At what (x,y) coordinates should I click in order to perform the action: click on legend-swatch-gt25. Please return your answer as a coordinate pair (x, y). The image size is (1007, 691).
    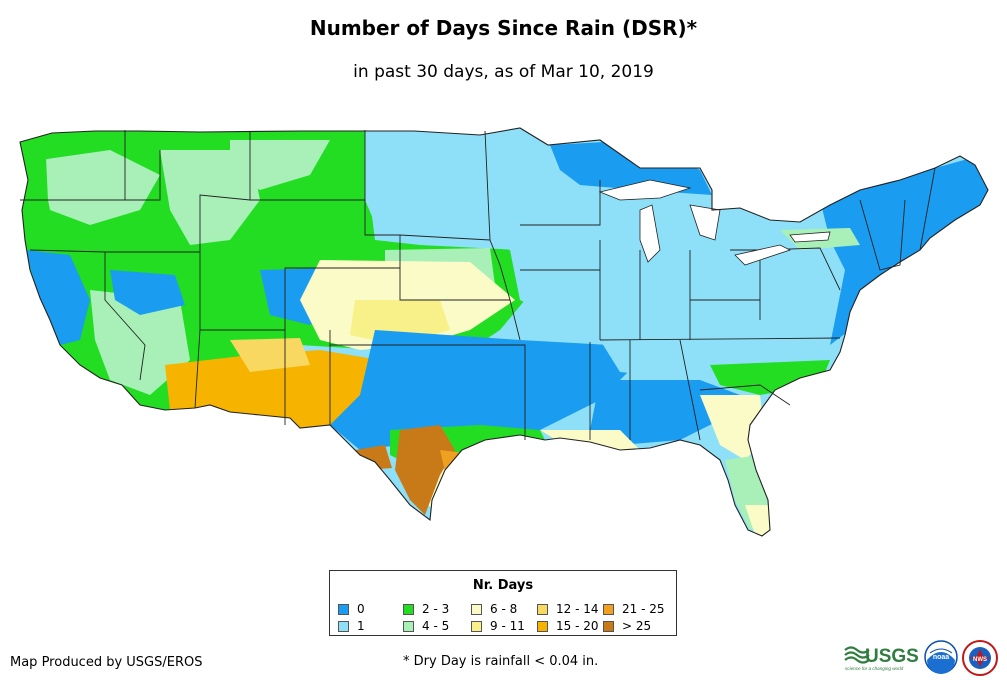
    Looking at the image, I should click on (608, 626).